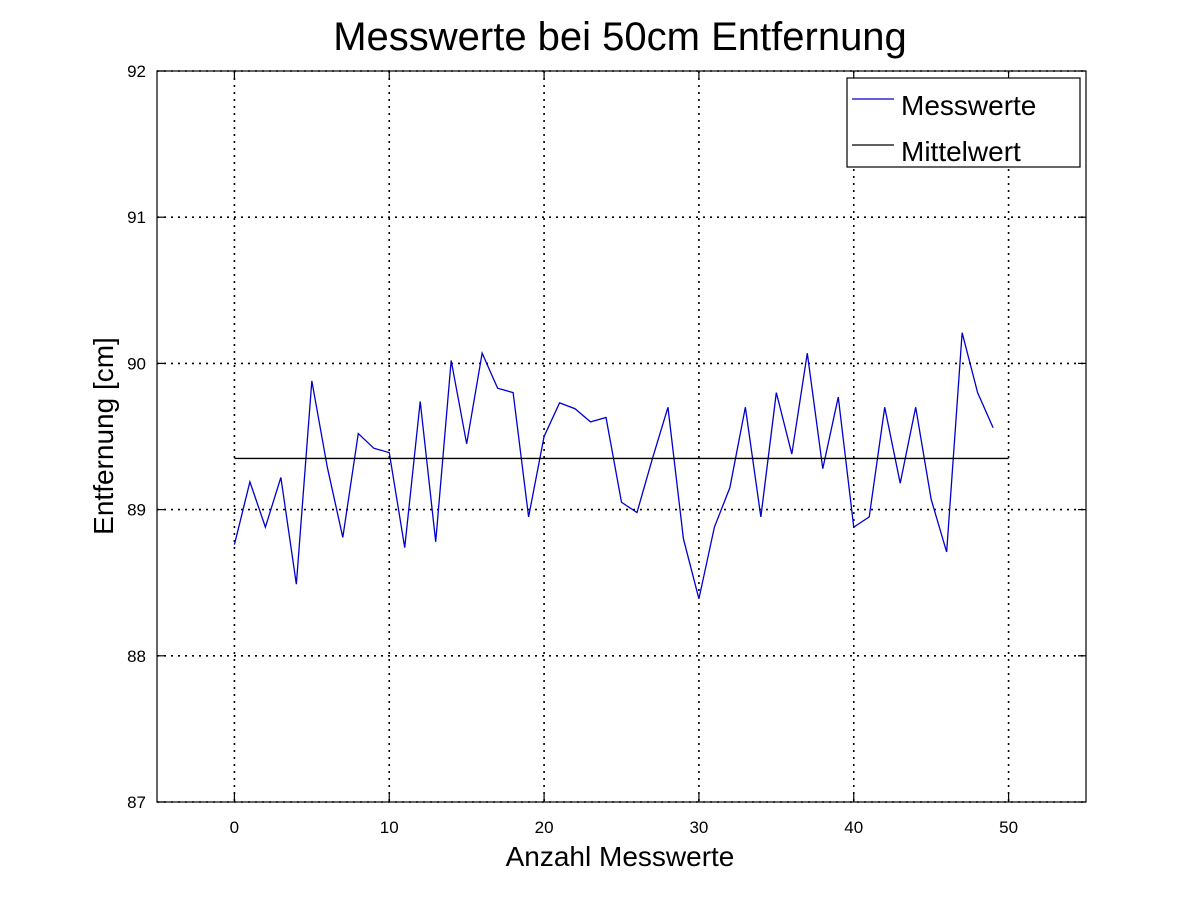 The image size is (1200, 902). Describe the element at coordinates (234, 827) in the screenshot. I see `x-tick-label: 0` at that location.